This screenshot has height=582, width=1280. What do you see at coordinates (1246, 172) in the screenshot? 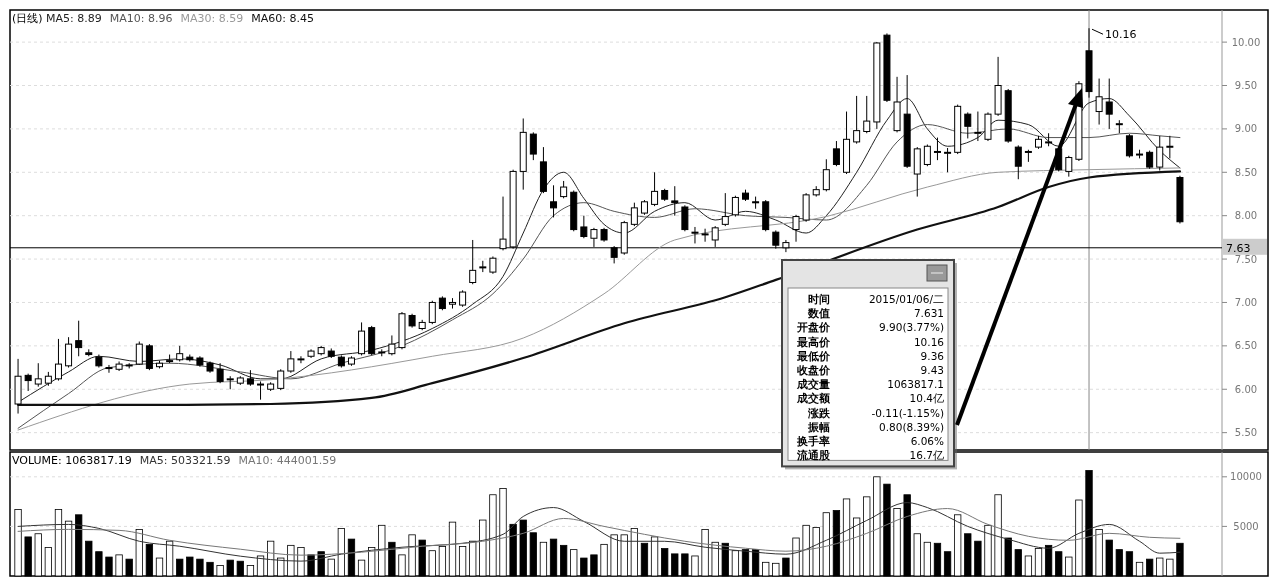
I see `y-tick-label: 8.50` at bounding box center [1246, 172].